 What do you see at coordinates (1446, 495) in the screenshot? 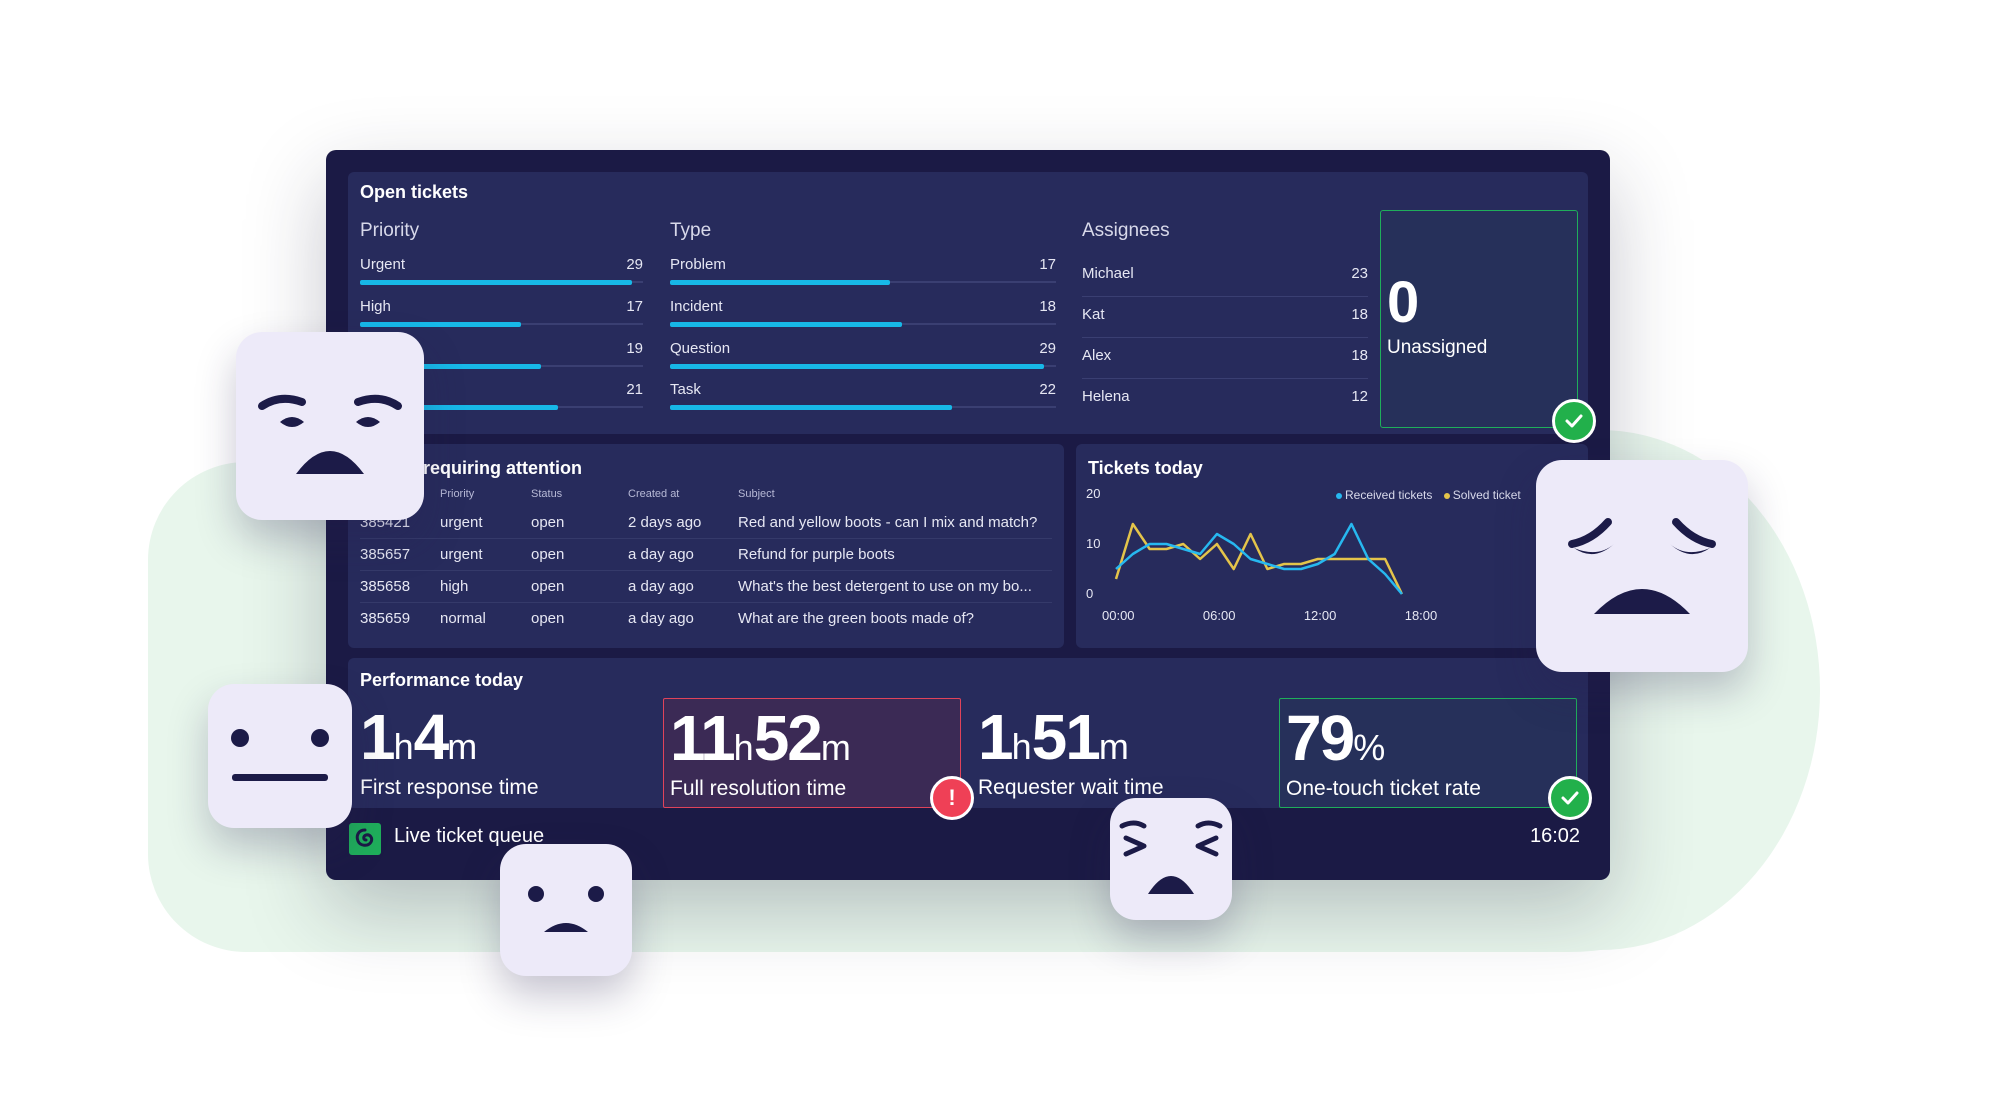
I see `legend-dot-solved` at bounding box center [1446, 495].